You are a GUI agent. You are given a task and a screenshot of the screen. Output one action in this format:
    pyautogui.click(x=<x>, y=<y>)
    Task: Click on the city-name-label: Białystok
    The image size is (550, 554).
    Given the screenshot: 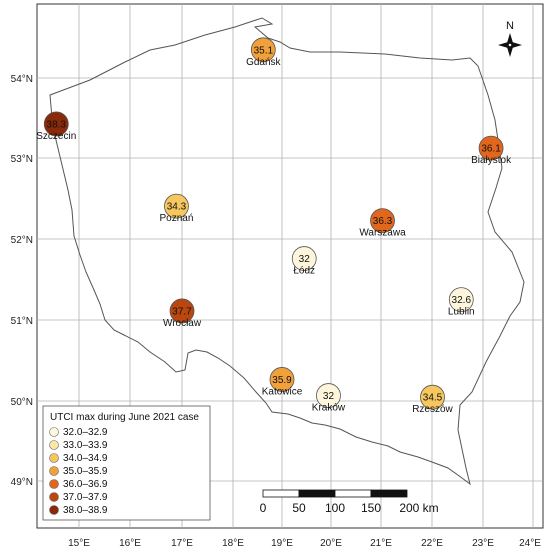 What is the action you would take?
    pyautogui.click(x=491, y=160)
    